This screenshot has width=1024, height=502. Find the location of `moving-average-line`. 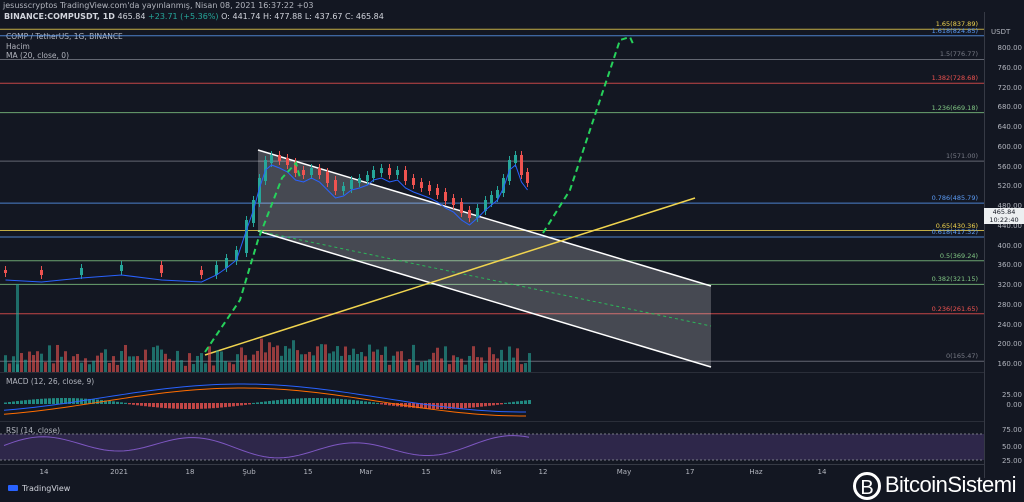

moving-average-line is located at coordinates (266, 223).